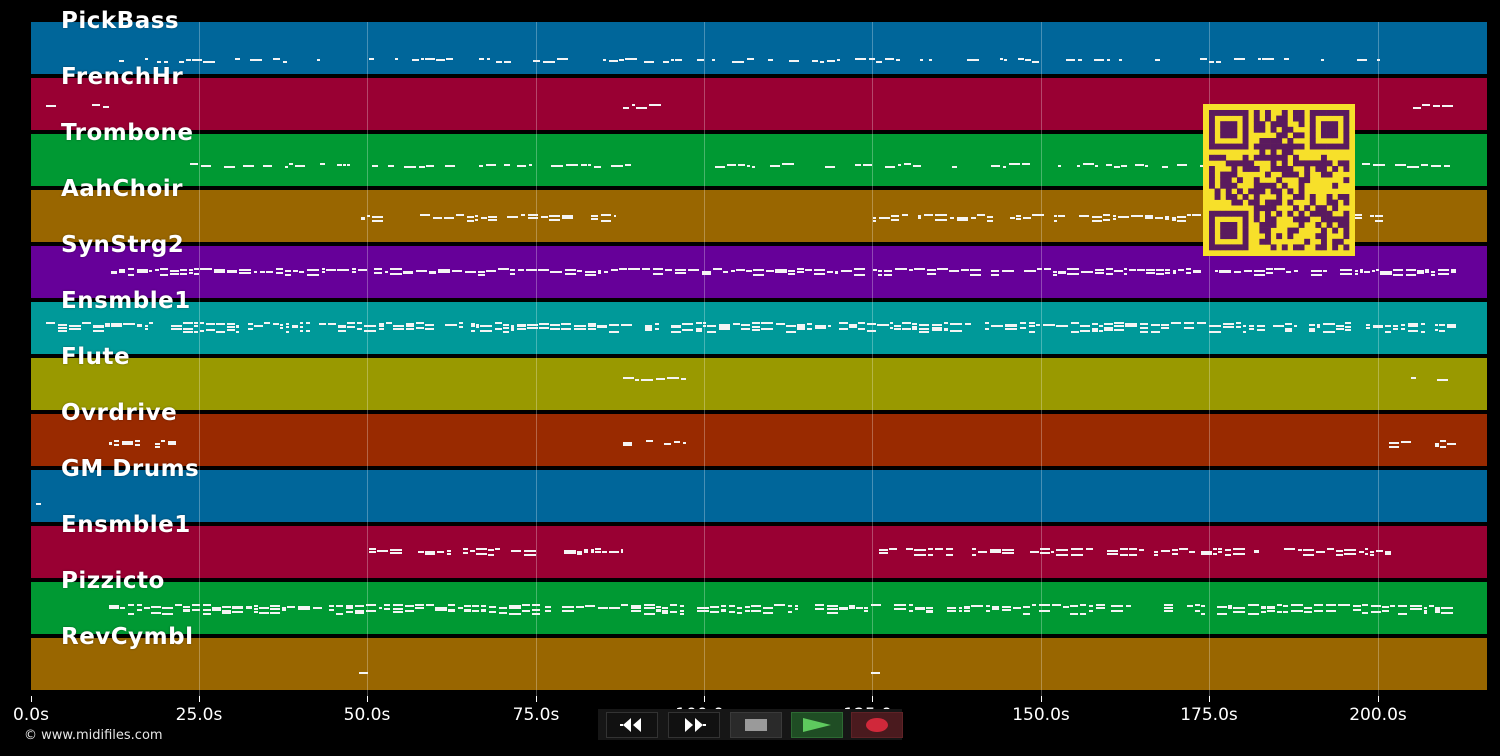 The width and height of the screenshot is (1500, 756). What do you see at coordinates (759, 378) in the screenshot?
I see `track-row: Flute` at bounding box center [759, 378].